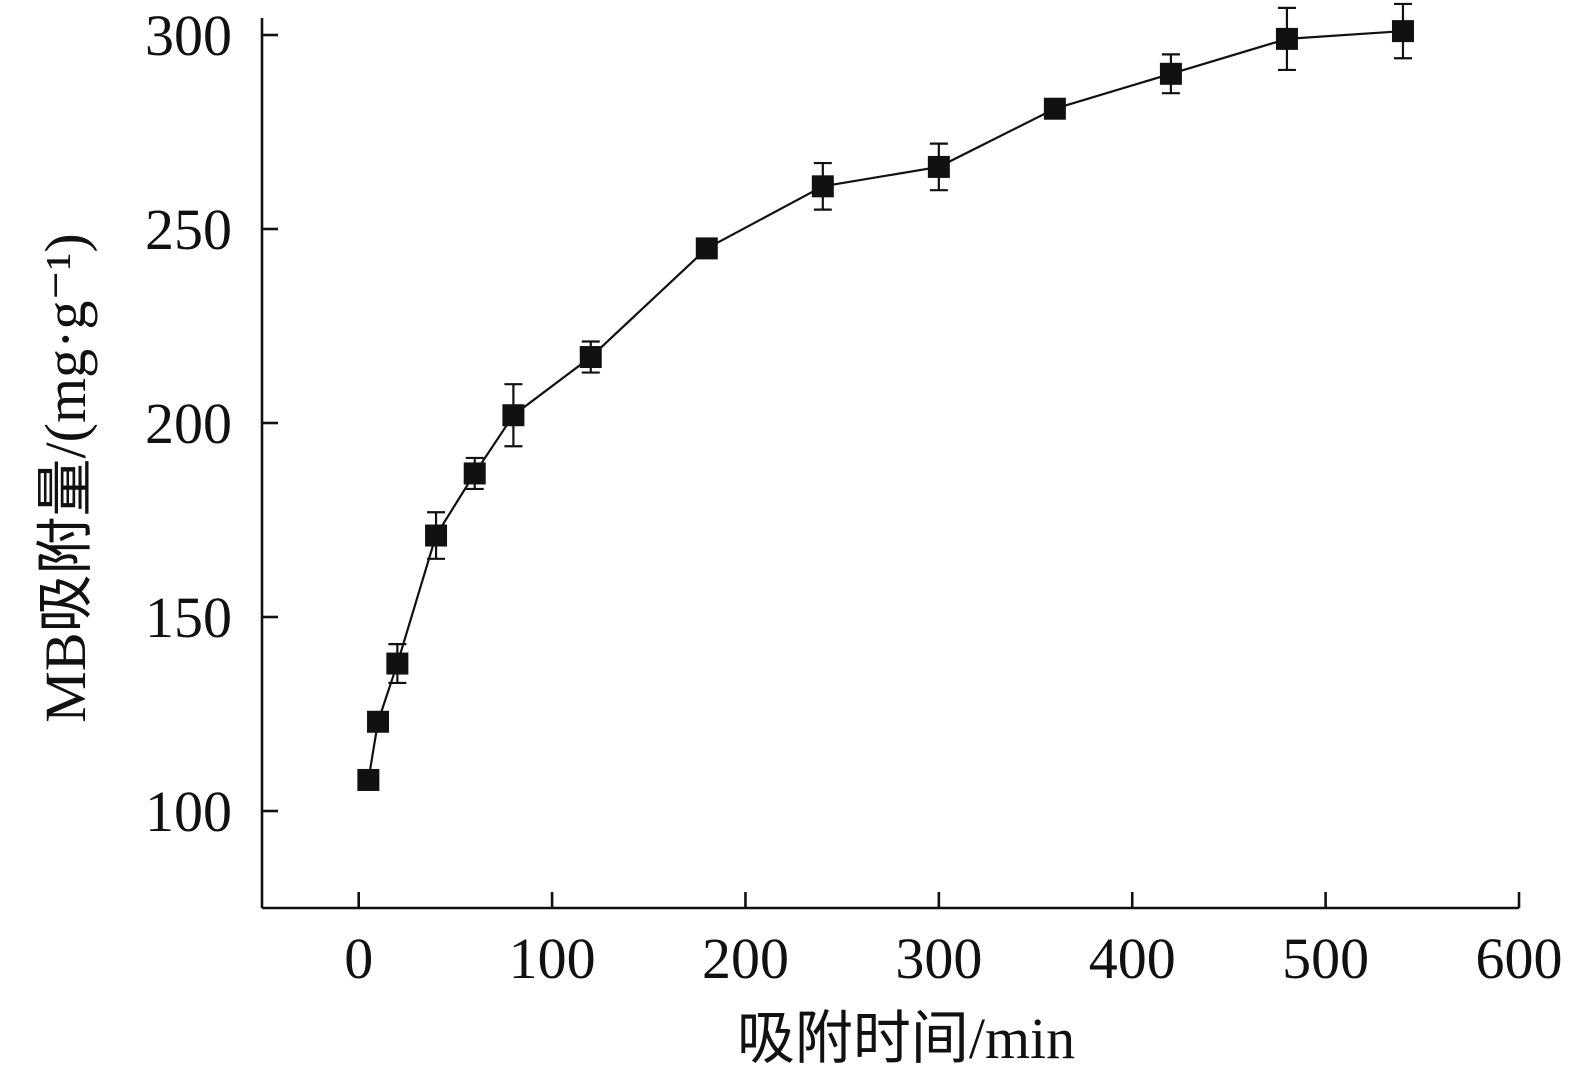  Describe the element at coordinates (552, 958) in the screenshot. I see `x-tick-label: 100` at that location.